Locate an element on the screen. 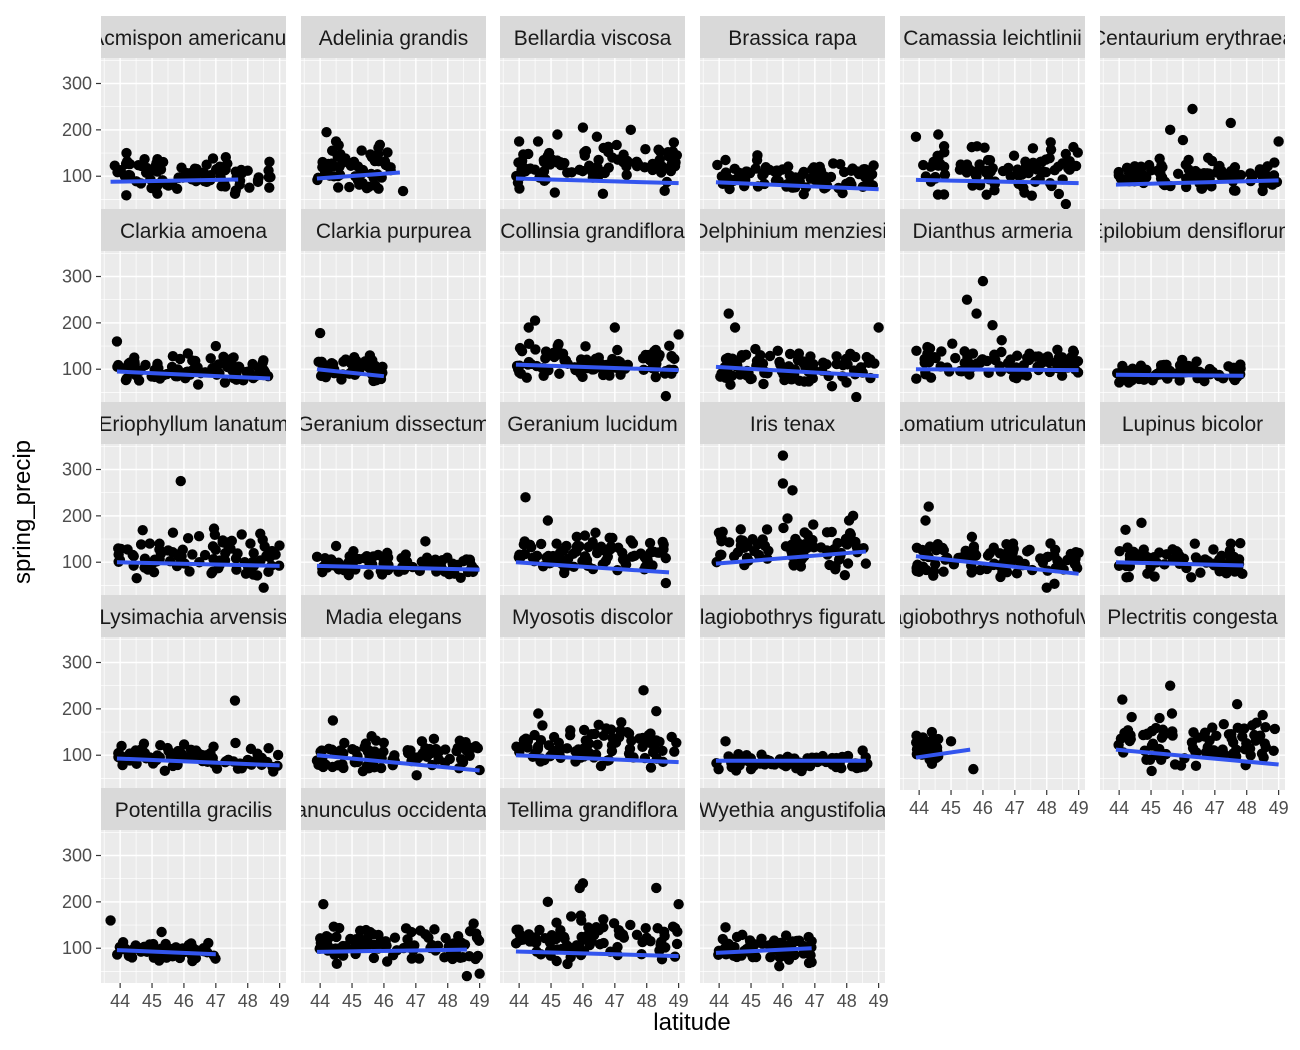  facet-title: Myosotis discolor is located at coordinates (592, 617).